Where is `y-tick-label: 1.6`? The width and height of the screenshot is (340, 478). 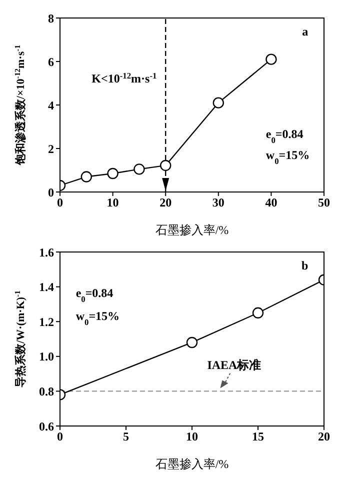 y-tick-label: 1.6 is located at coordinates (46, 252).